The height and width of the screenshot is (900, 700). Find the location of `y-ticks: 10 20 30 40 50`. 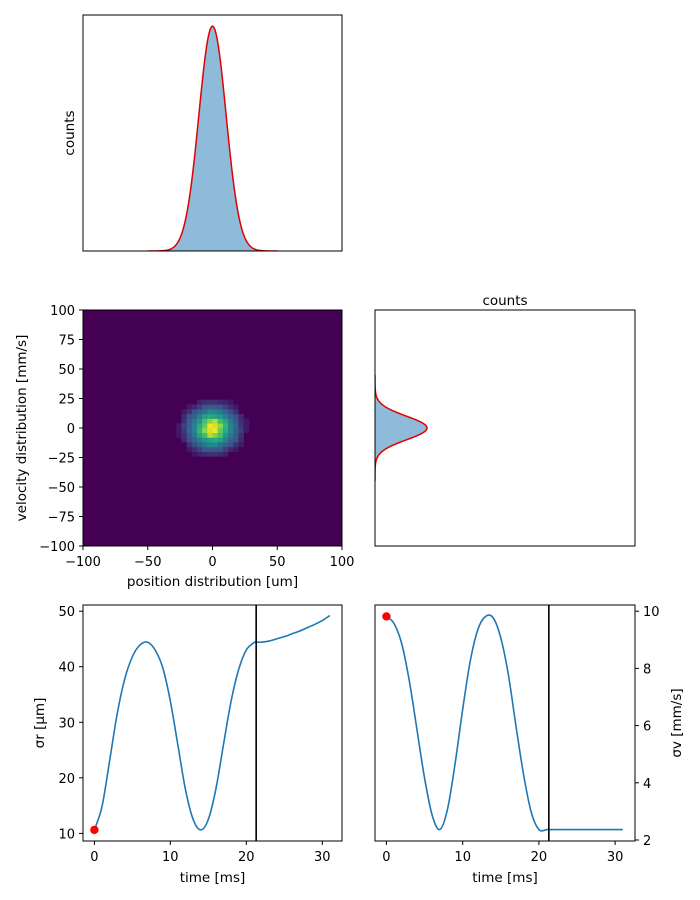

y-ticks: 10 20 30 40 50 is located at coordinates (70, 723).